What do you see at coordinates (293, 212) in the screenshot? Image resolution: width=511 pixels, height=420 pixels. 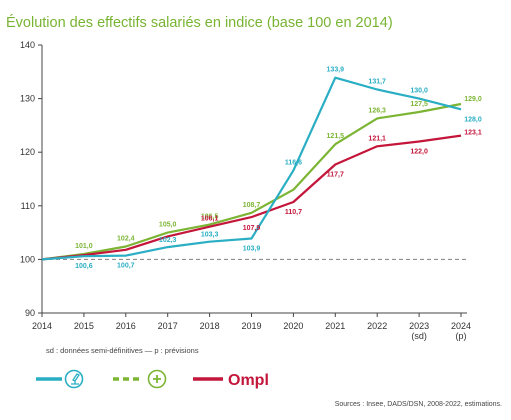 I see `data-label: 110,7` at bounding box center [293, 212].